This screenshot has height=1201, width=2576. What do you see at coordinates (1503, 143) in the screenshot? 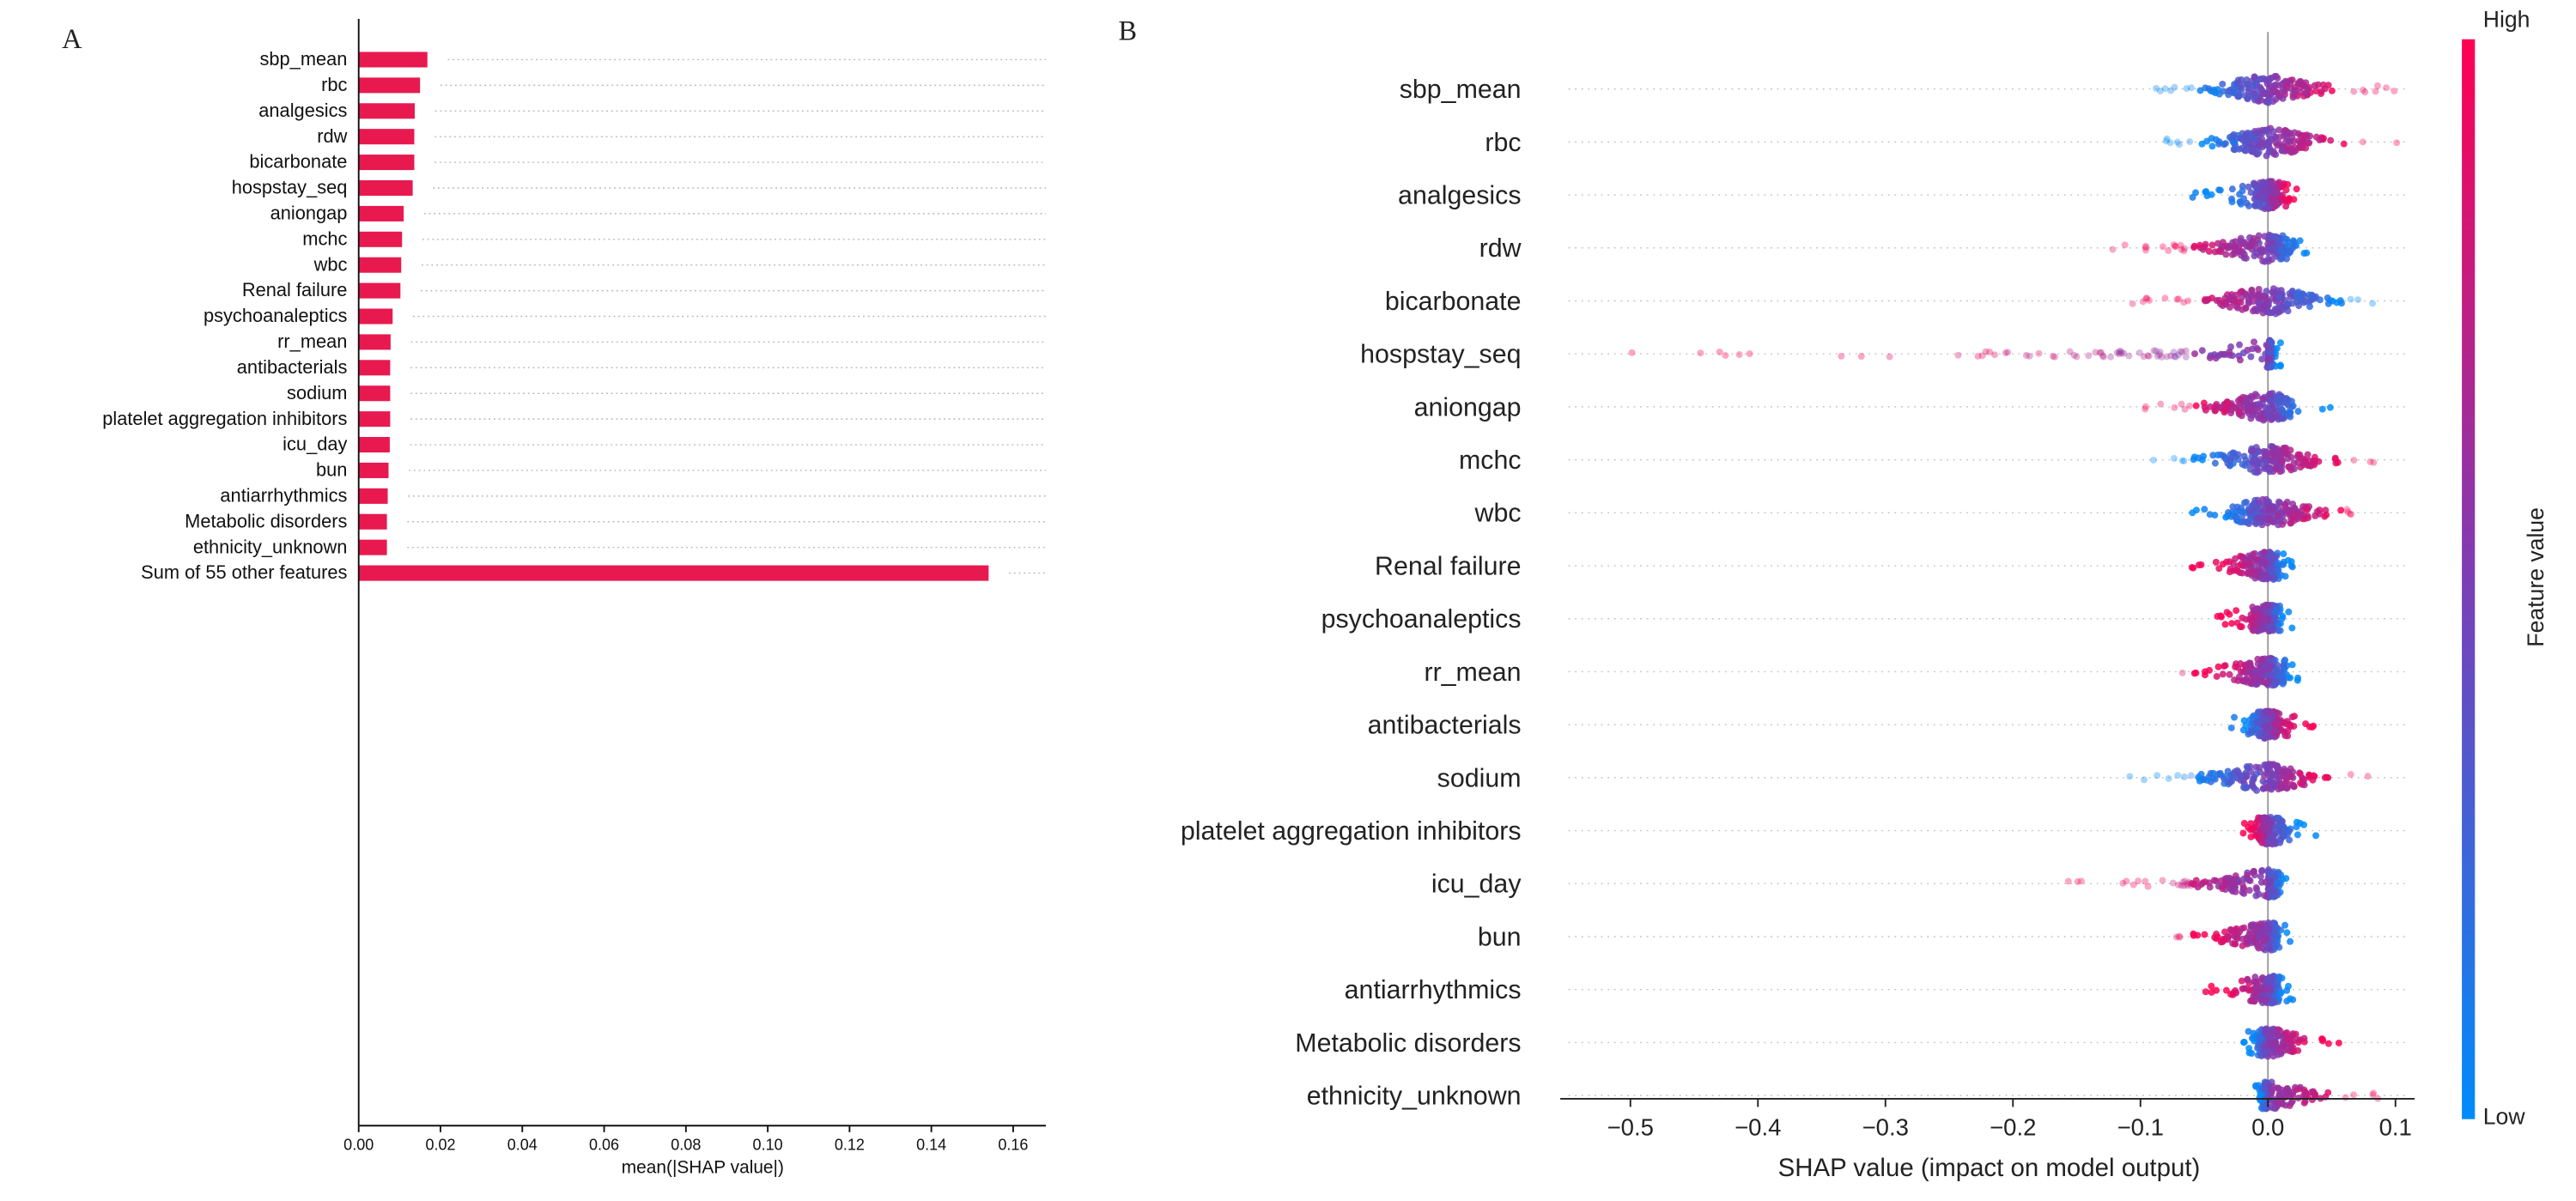
I see `feature-label: rbc` at bounding box center [1503, 143].